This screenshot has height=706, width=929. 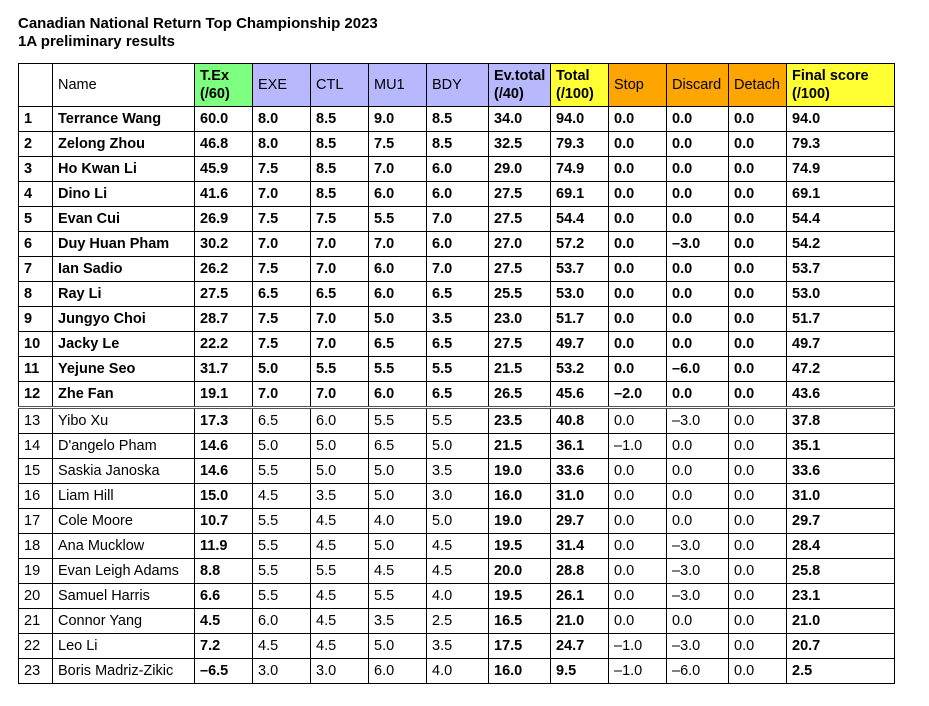 What do you see at coordinates (35, 194) in the screenshot?
I see `cell-rank: 4` at bounding box center [35, 194].